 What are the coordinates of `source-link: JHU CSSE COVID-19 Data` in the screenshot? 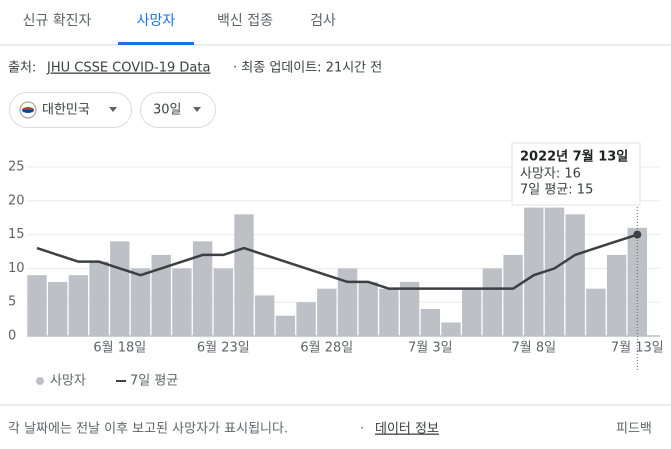 It's located at (128, 68).